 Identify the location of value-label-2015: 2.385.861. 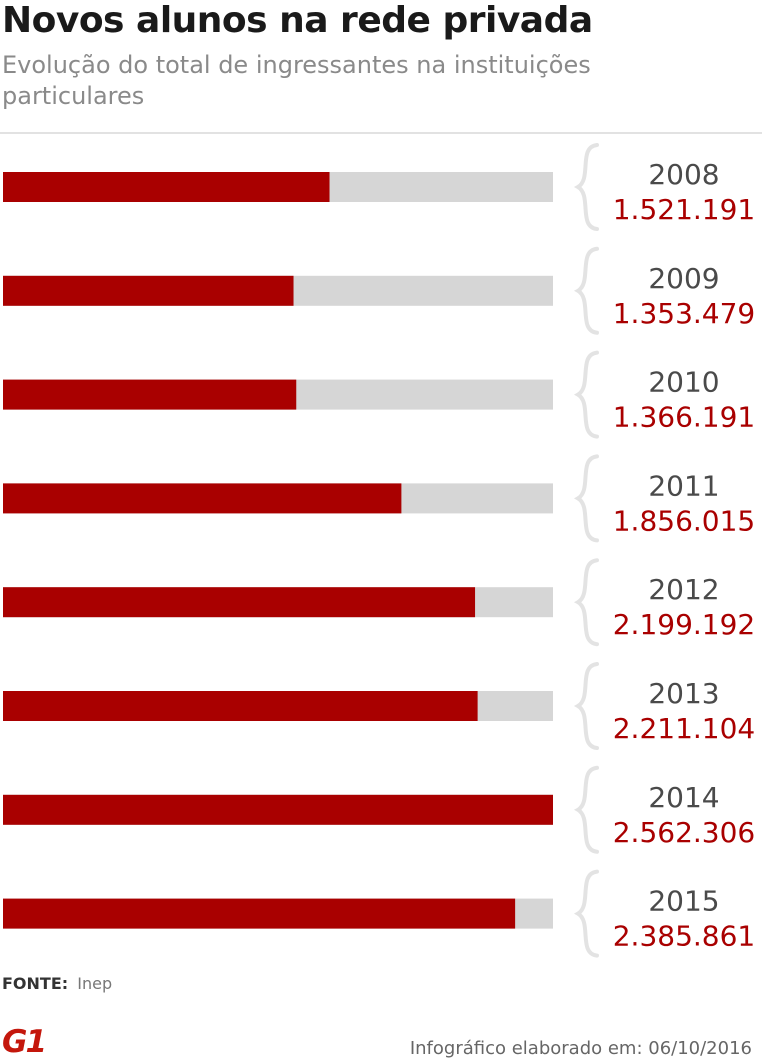
(684, 936).